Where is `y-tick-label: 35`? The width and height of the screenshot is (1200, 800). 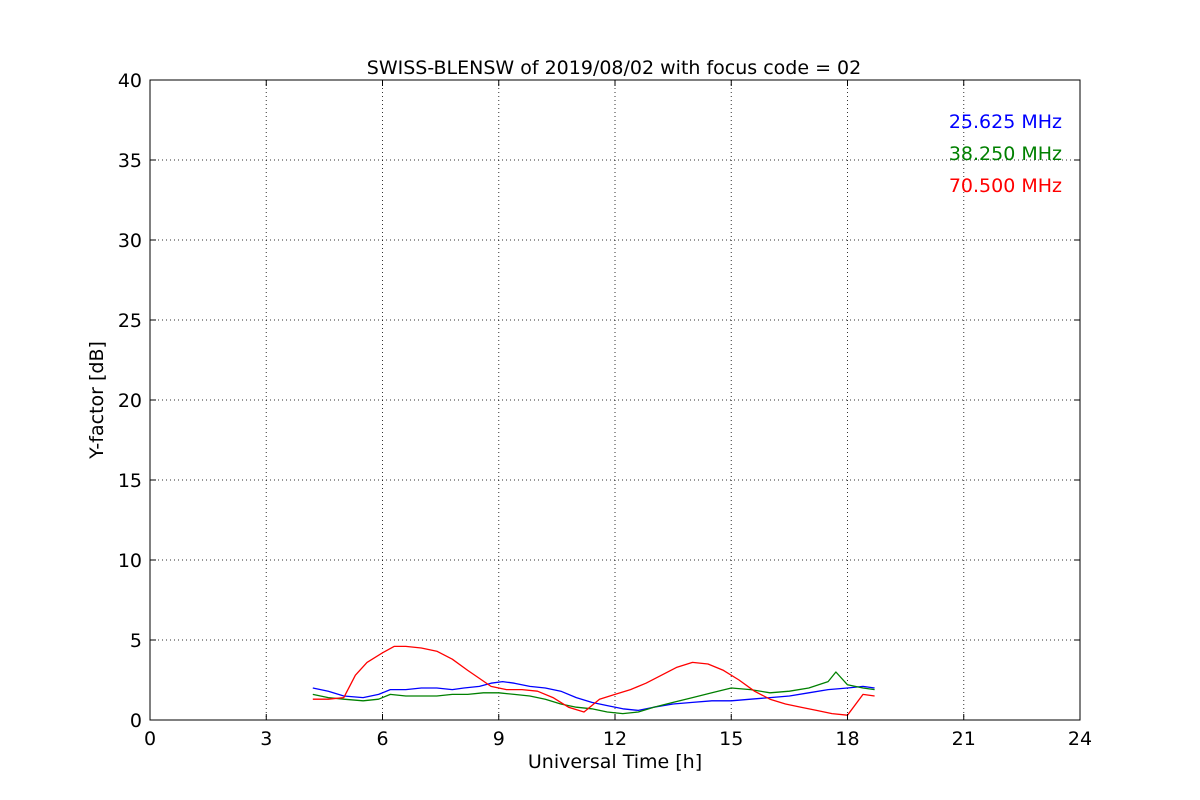
y-tick-label: 35 is located at coordinates (130, 161).